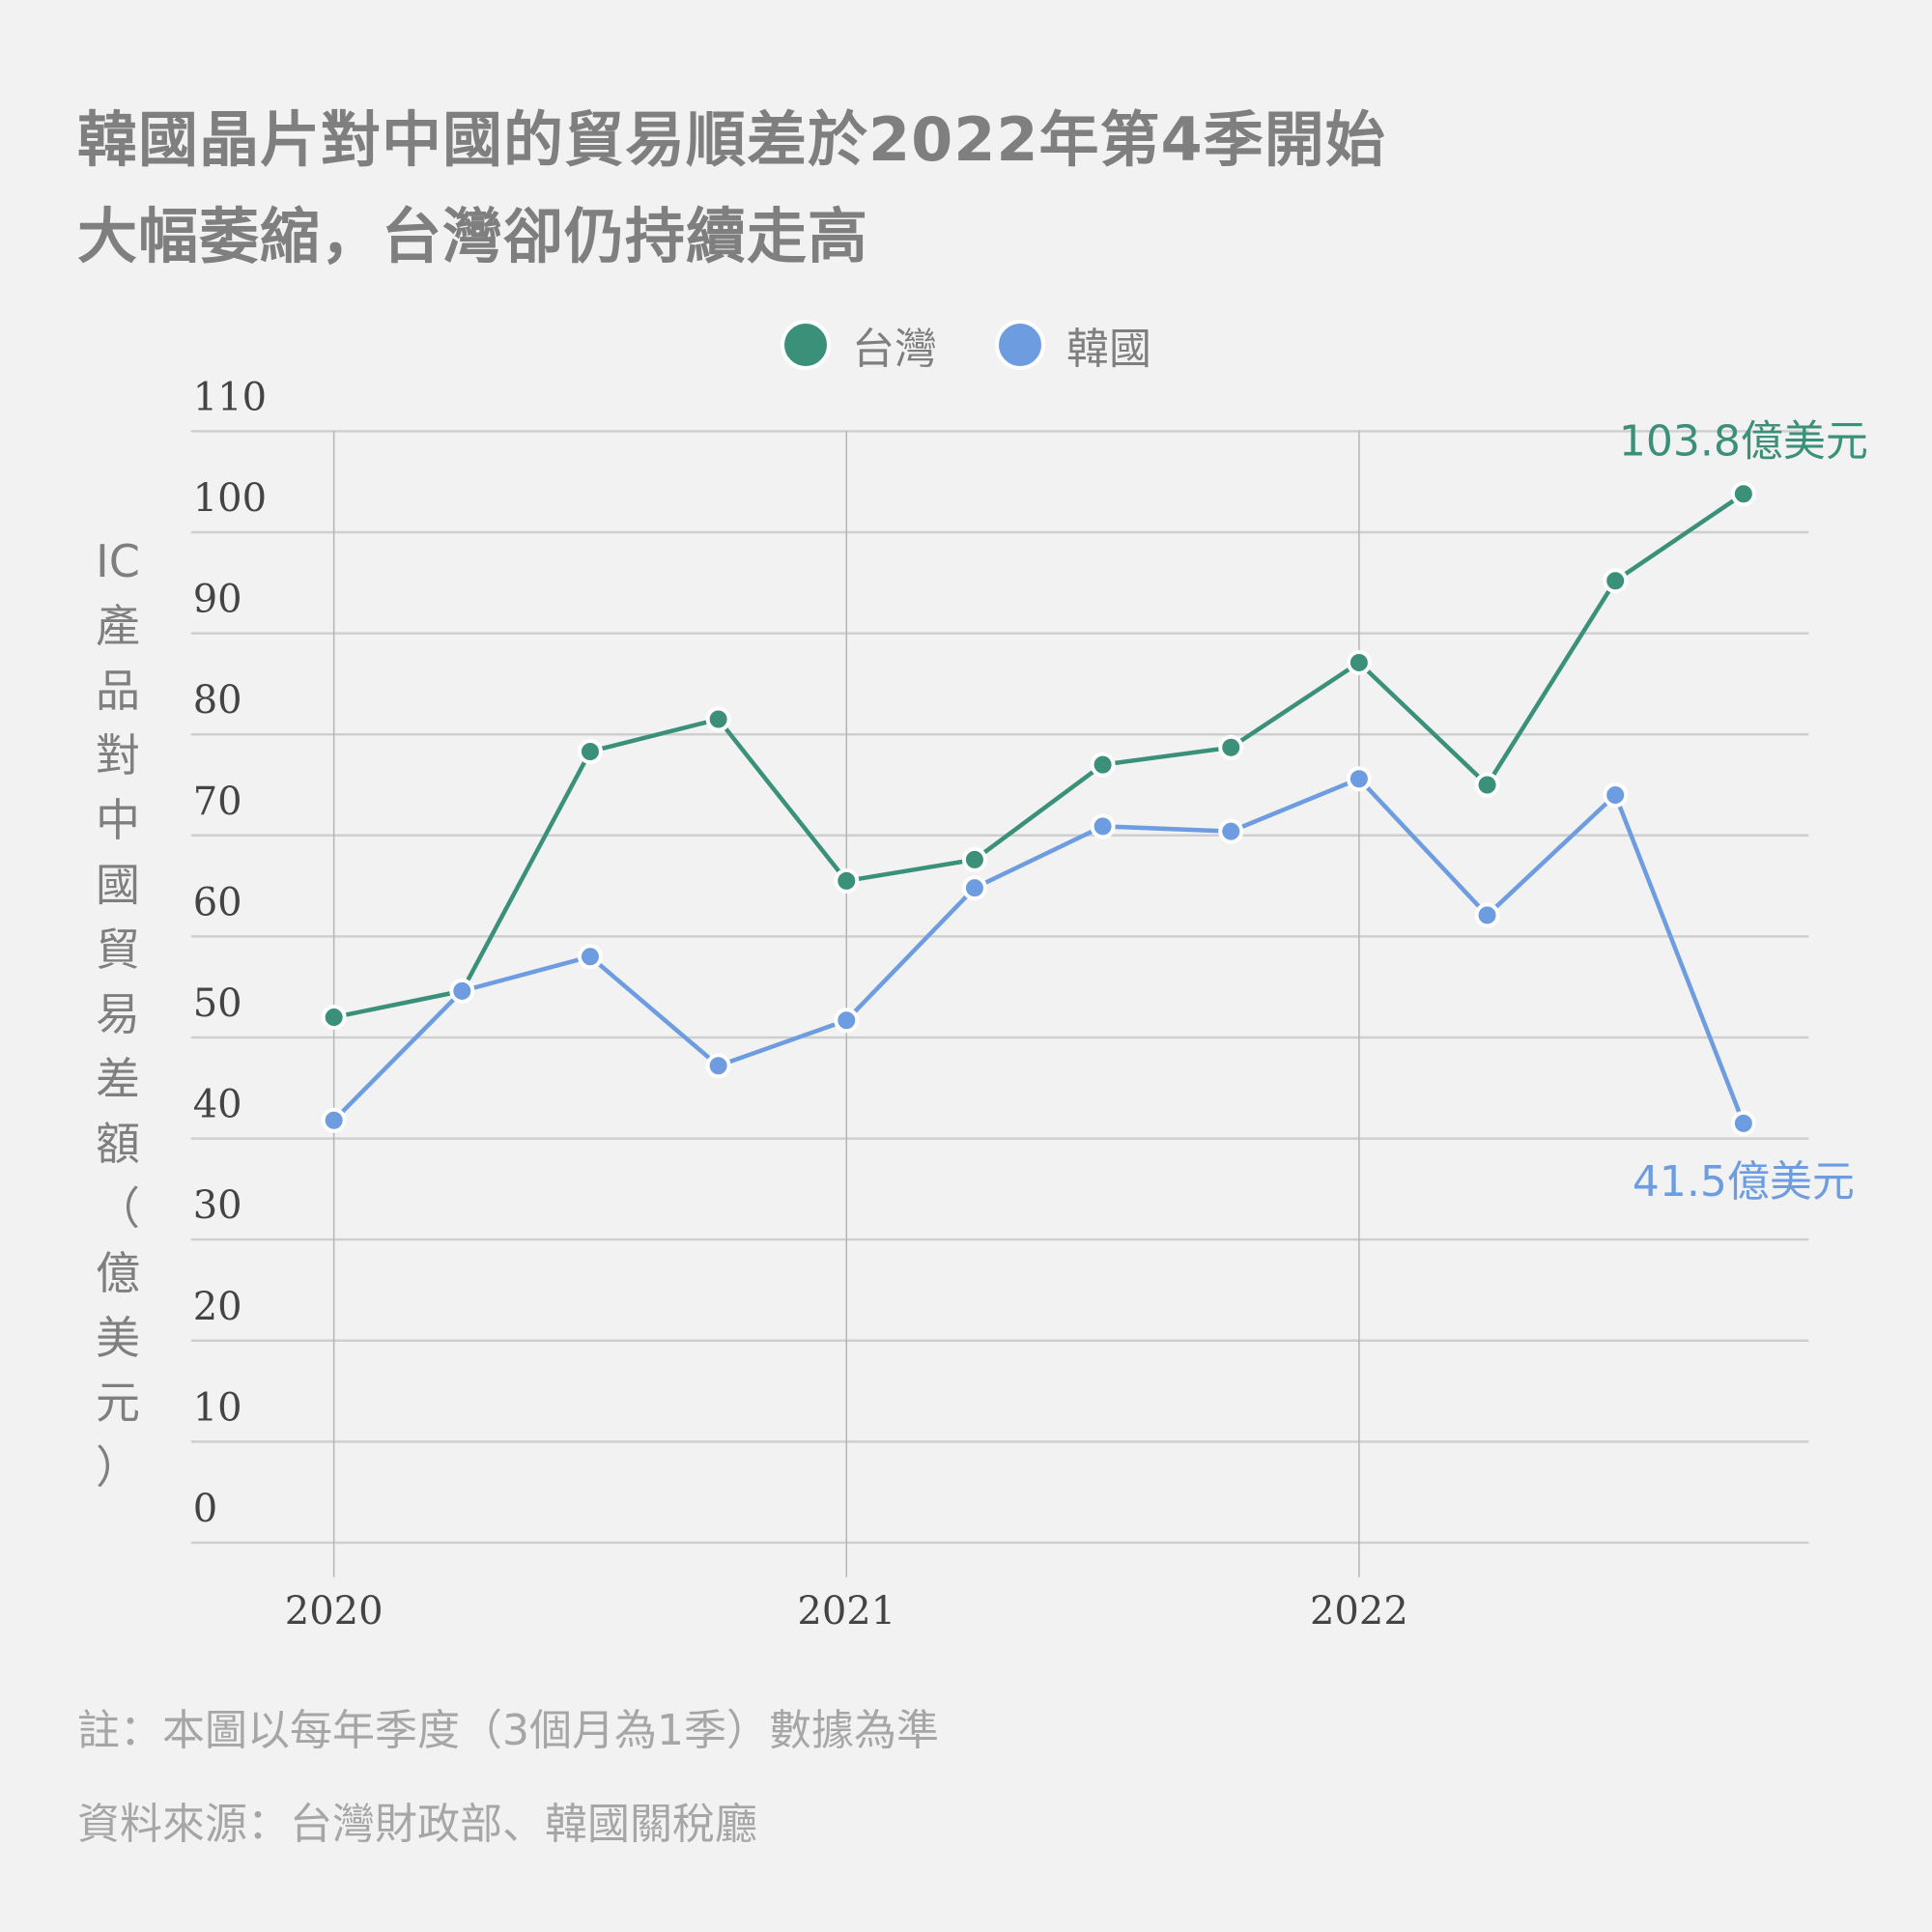  Describe the element at coordinates (118, 1273) in the screenshot. I see `y-axis-label-char: 億` at that location.